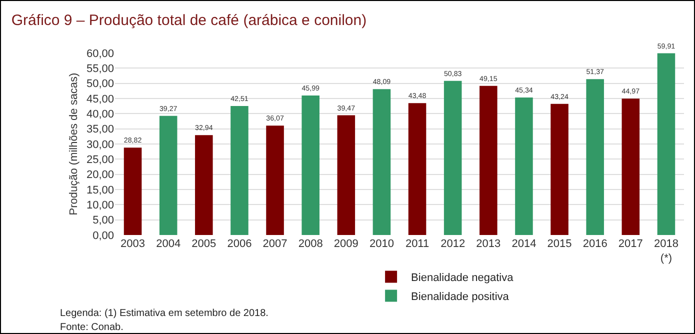  What do you see at coordinates (100, 84) in the screenshot?
I see `y-tick-label: 50,00` at bounding box center [100, 84].